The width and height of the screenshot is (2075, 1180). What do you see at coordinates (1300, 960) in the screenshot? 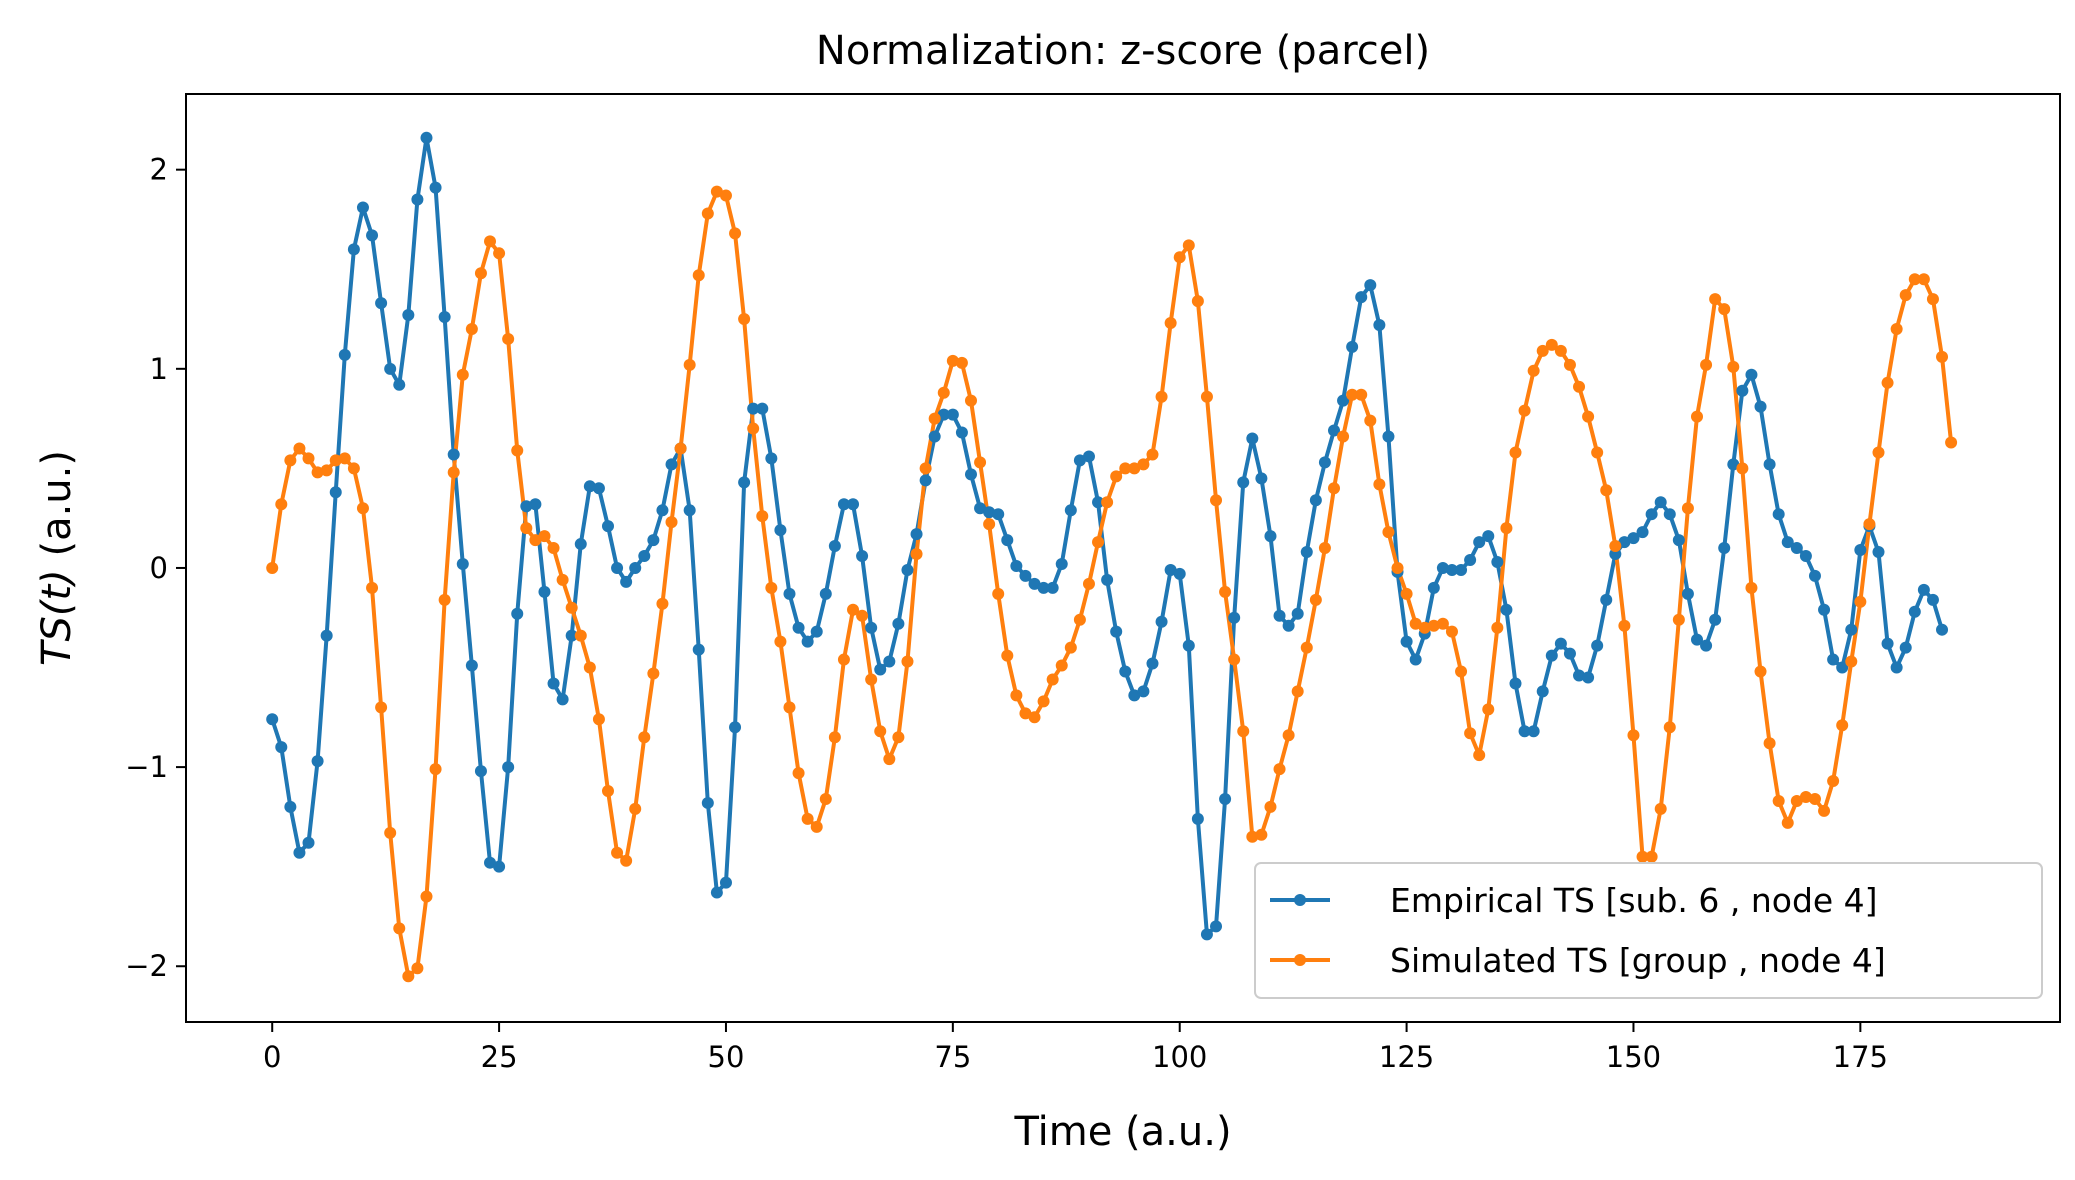
I see `legend-marker-simulated` at bounding box center [1300, 960].